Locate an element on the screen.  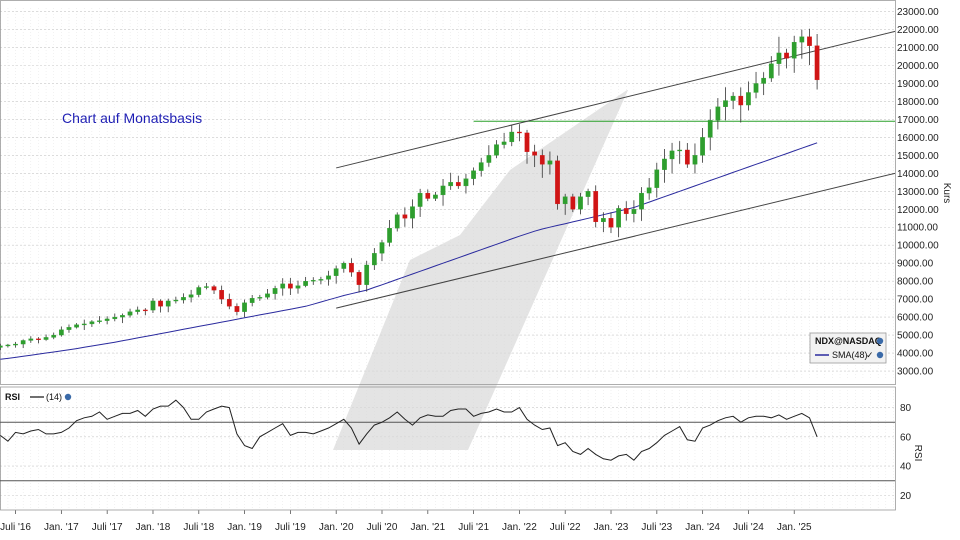
y-tick-label: 9000.00 is located at coordinates (915, 264).